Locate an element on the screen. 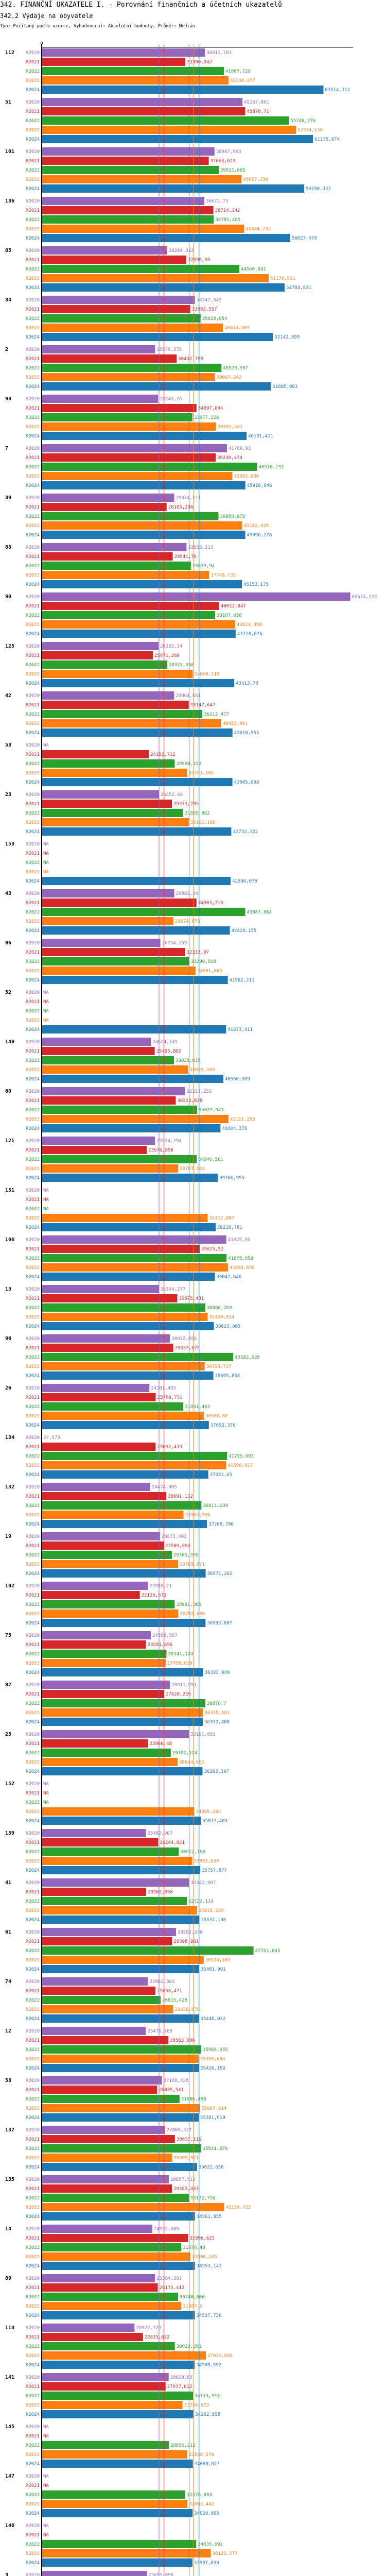  group-label: 101 is located at coordinates (9, 152).